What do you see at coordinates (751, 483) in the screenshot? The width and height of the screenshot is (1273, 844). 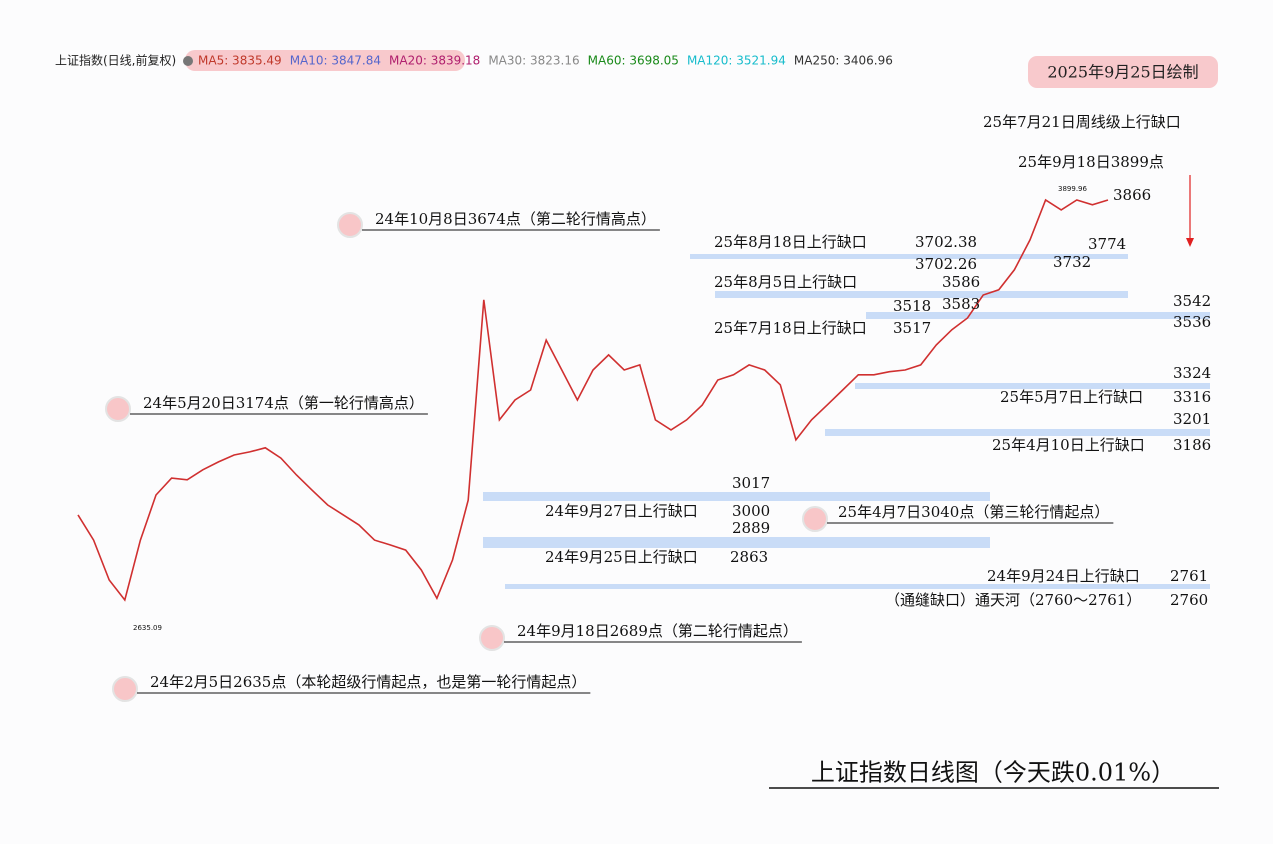 I see `gap-label: 3017` at bounding box center [751, 483].